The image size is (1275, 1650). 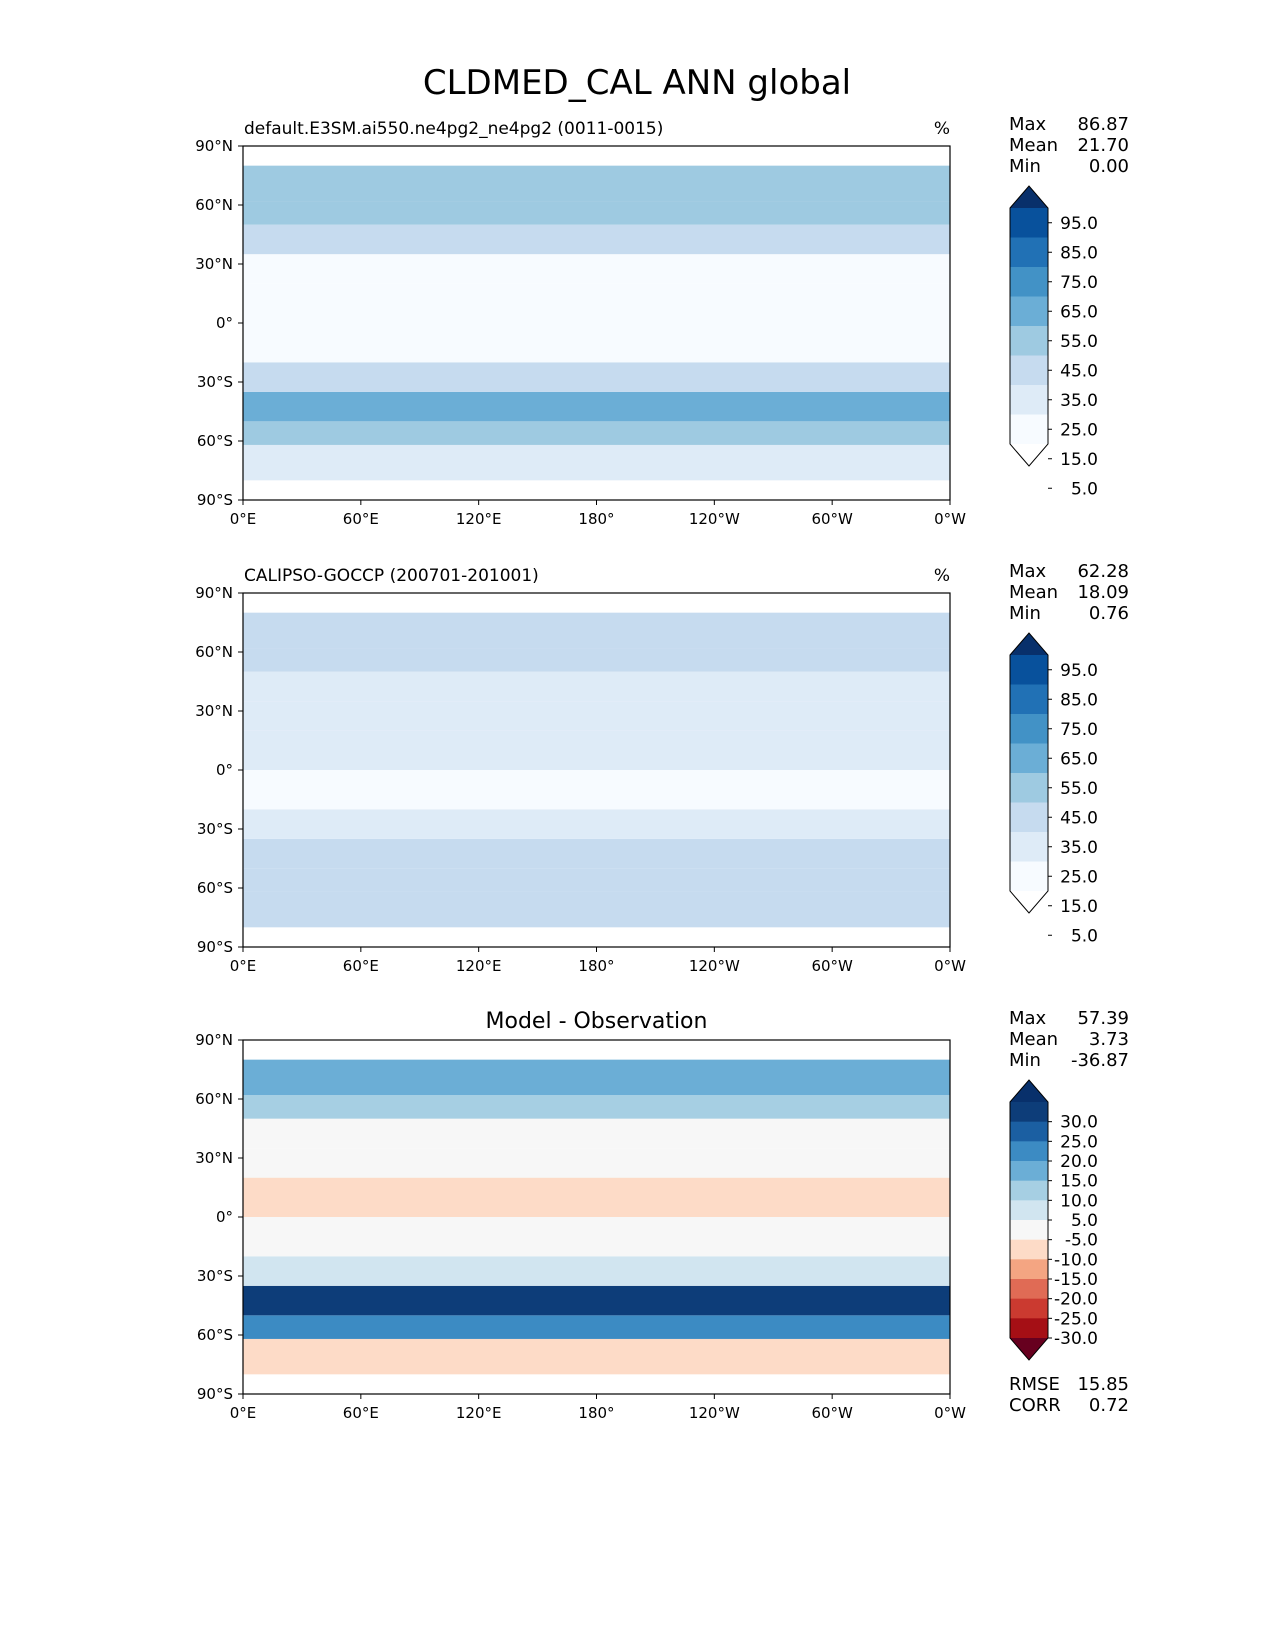 I want to click on colorbar-tick-label: 45.0, so click(x=1079, y=818).